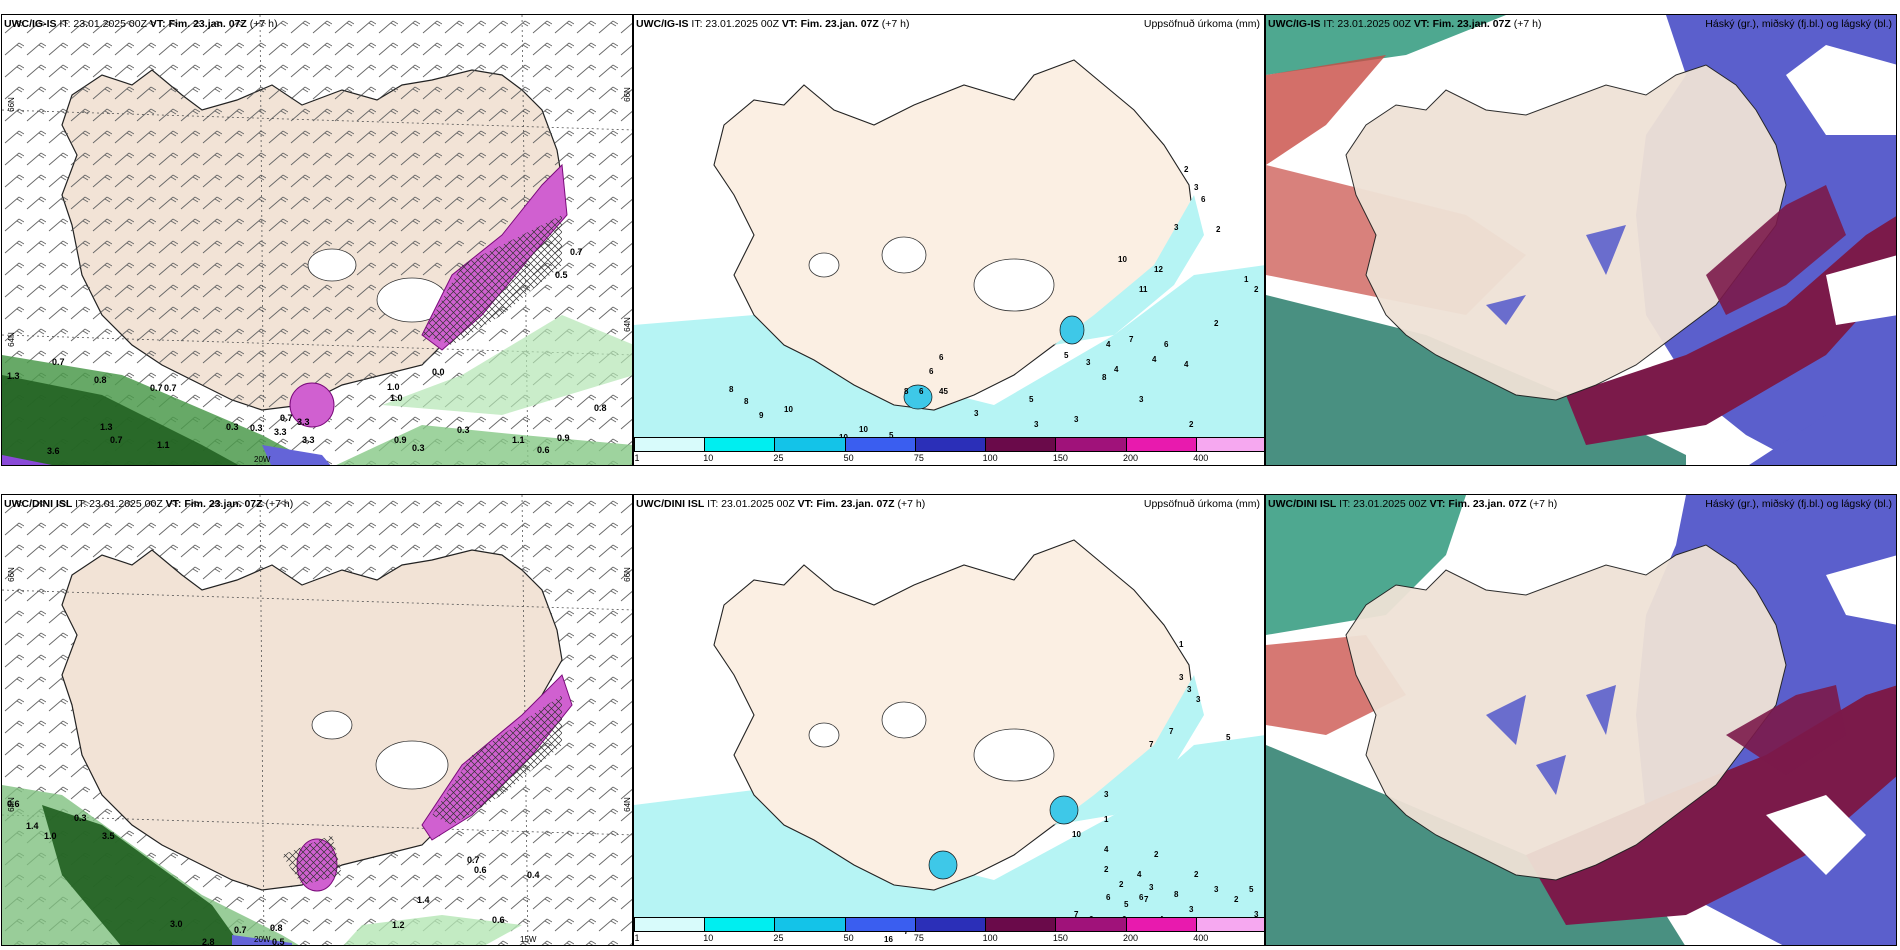  What do you see at coordinates (600, 408) in the screenshot?
I see `map-value-label: 0.8` at bounding box center [600, 408].